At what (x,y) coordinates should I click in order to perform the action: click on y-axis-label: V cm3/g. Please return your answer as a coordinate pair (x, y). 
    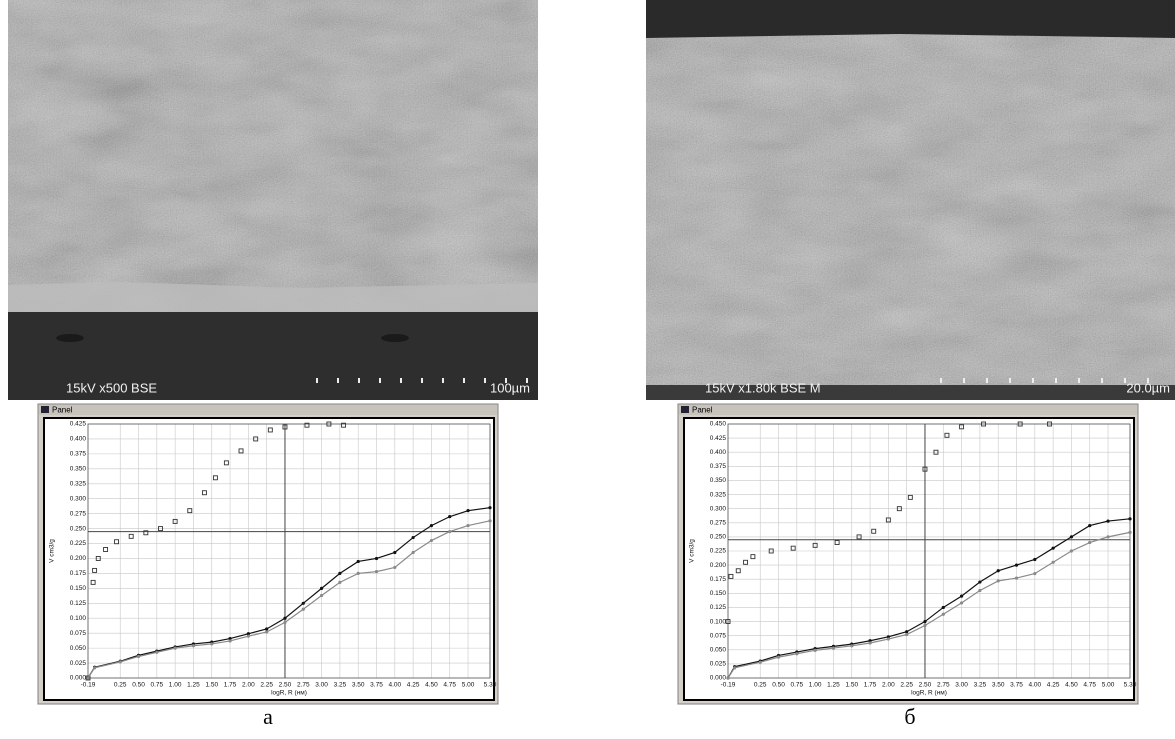
    Looking at the image, I should click on (52, 551).